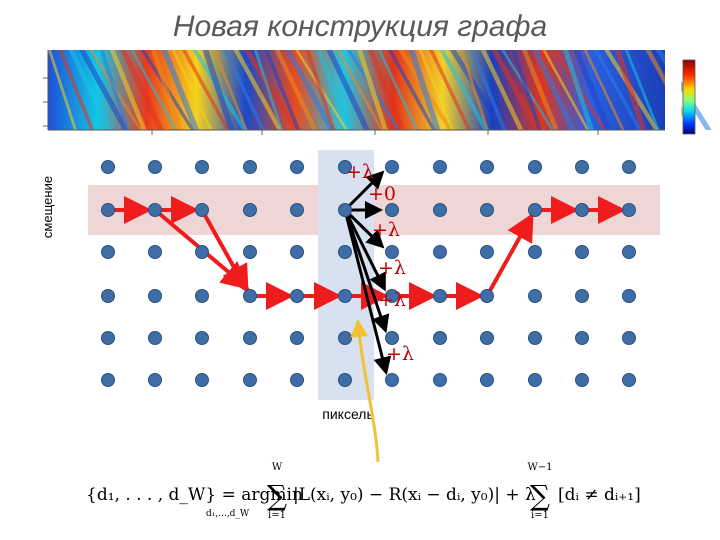 The width and height of the screenshot is (720, 540). Describe the element at coordinates (347, 414) in the screenshot. I see `pixel-label: пиксель` at that location.